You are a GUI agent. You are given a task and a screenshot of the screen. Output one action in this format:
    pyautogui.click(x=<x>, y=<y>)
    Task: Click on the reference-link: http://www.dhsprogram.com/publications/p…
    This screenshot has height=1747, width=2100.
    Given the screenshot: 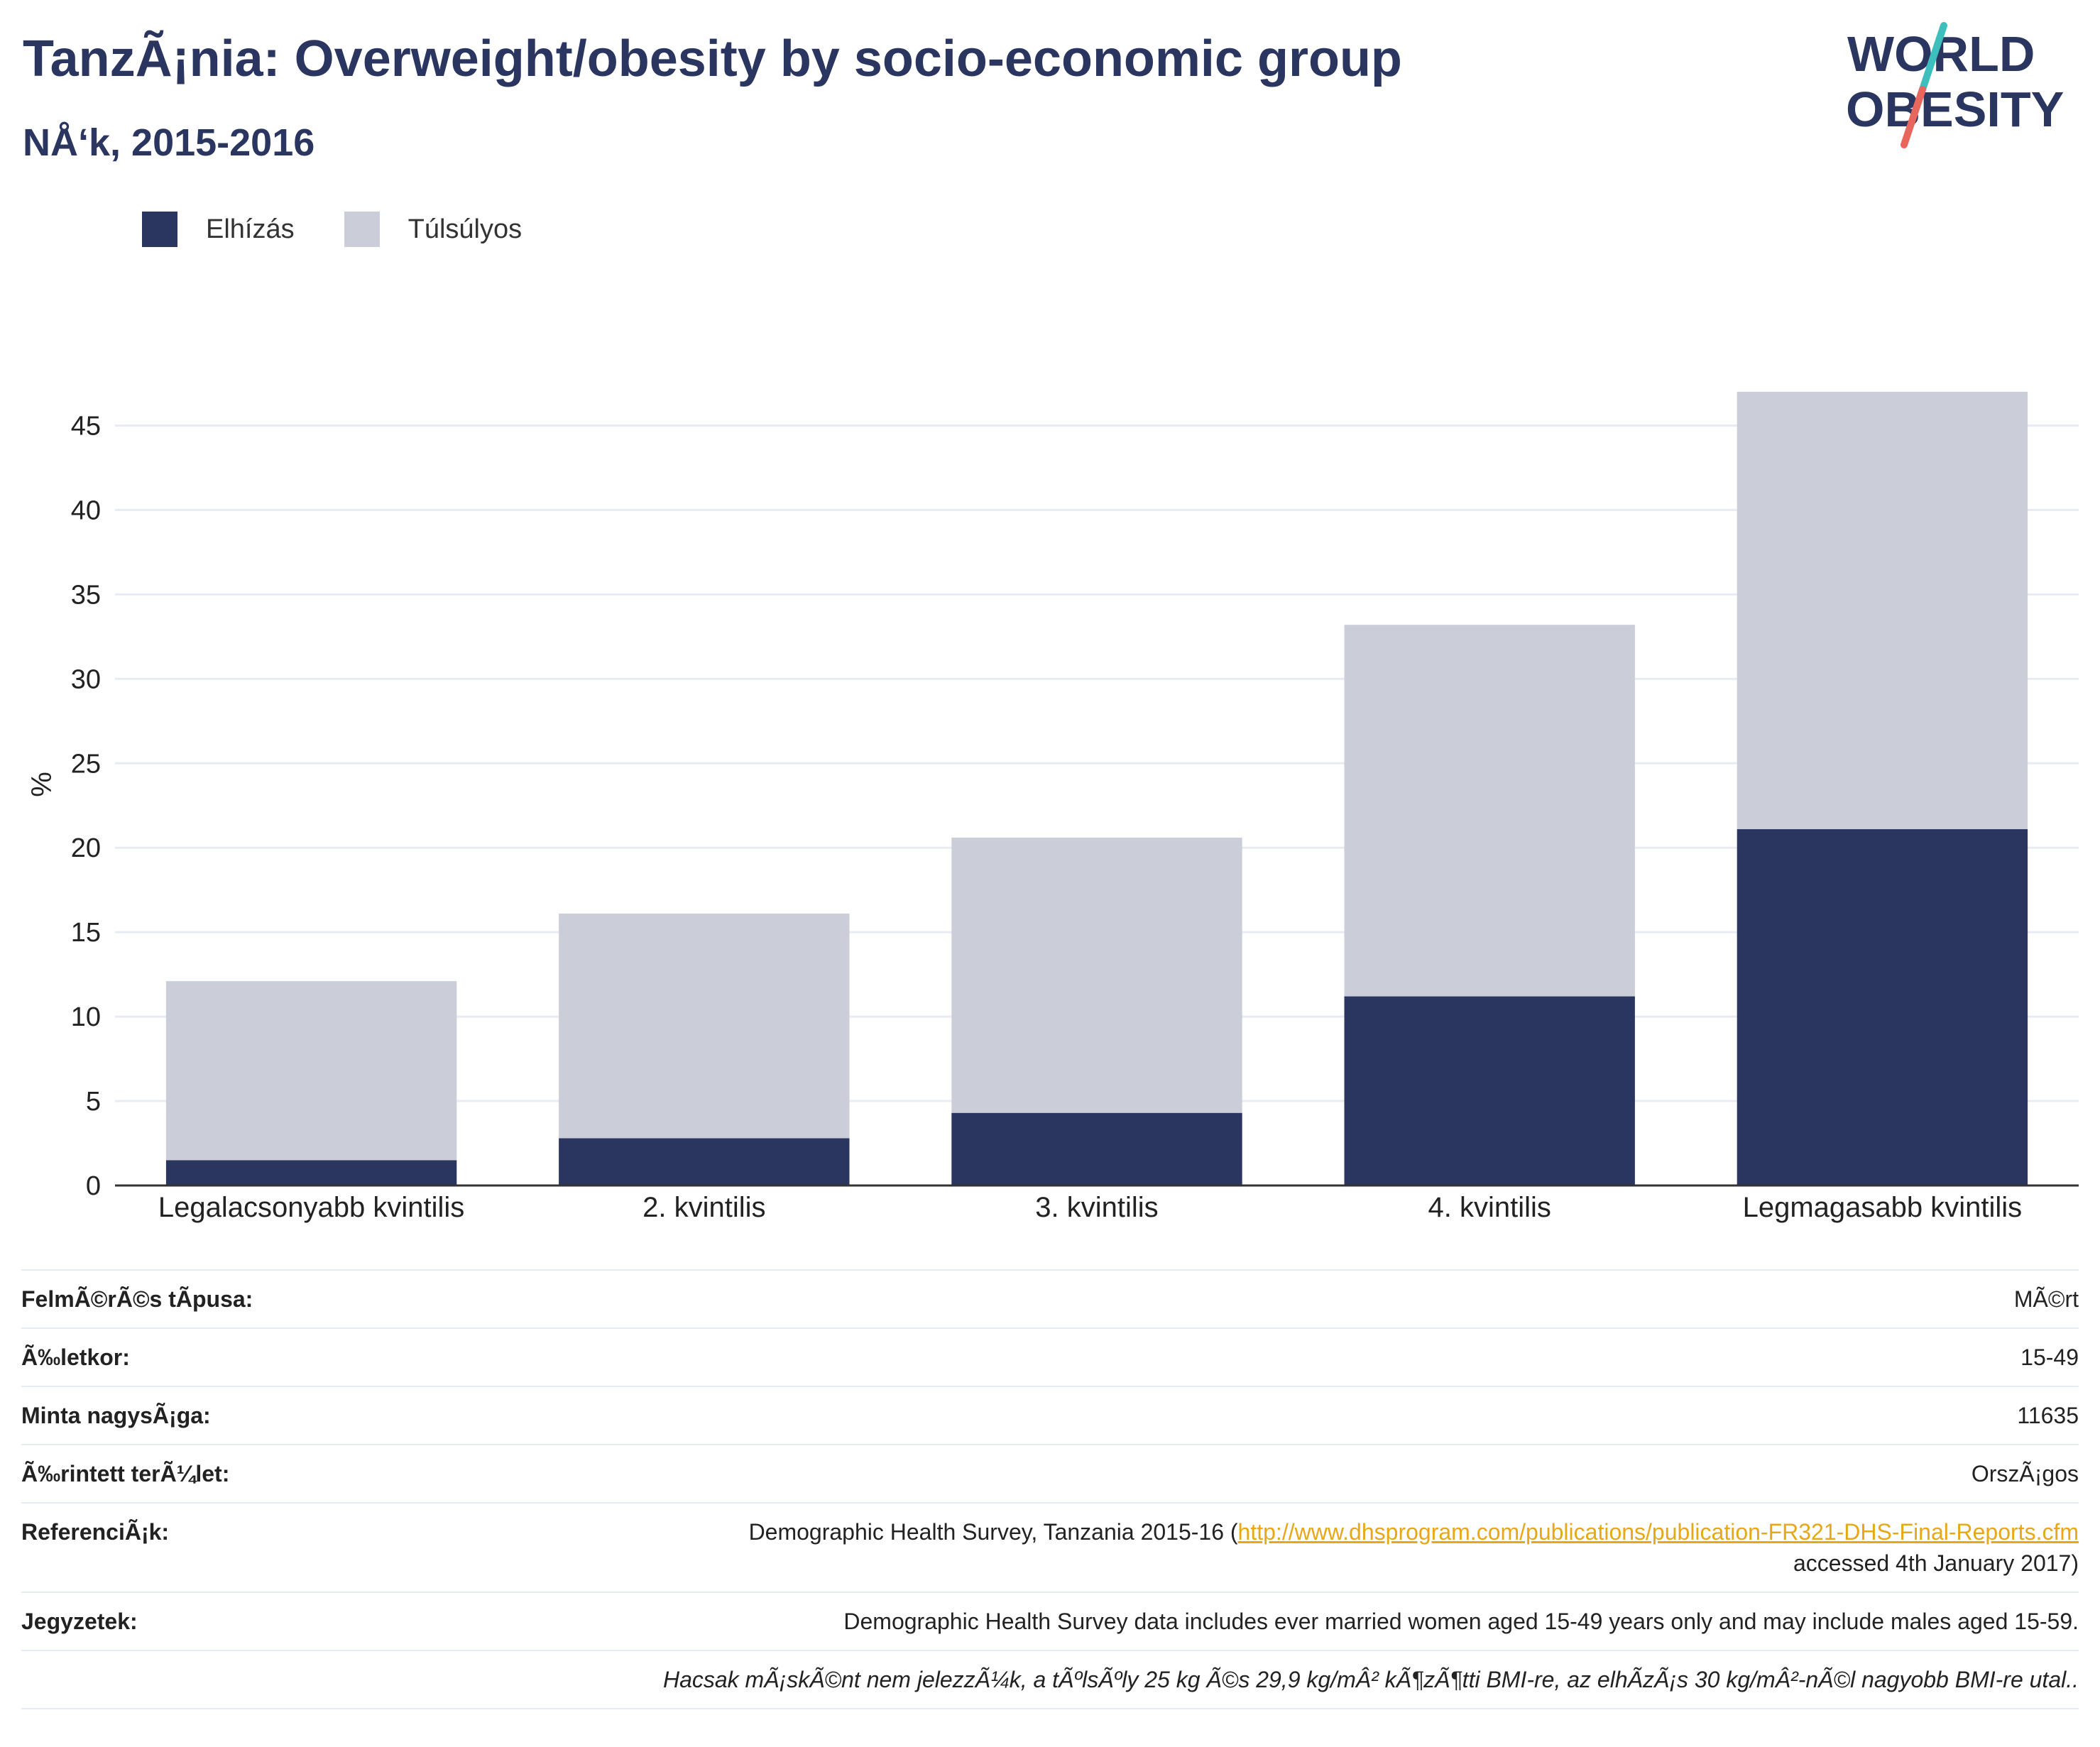 What is the action you would take?
    pyautogui.click(x=1658, y=1532)
    